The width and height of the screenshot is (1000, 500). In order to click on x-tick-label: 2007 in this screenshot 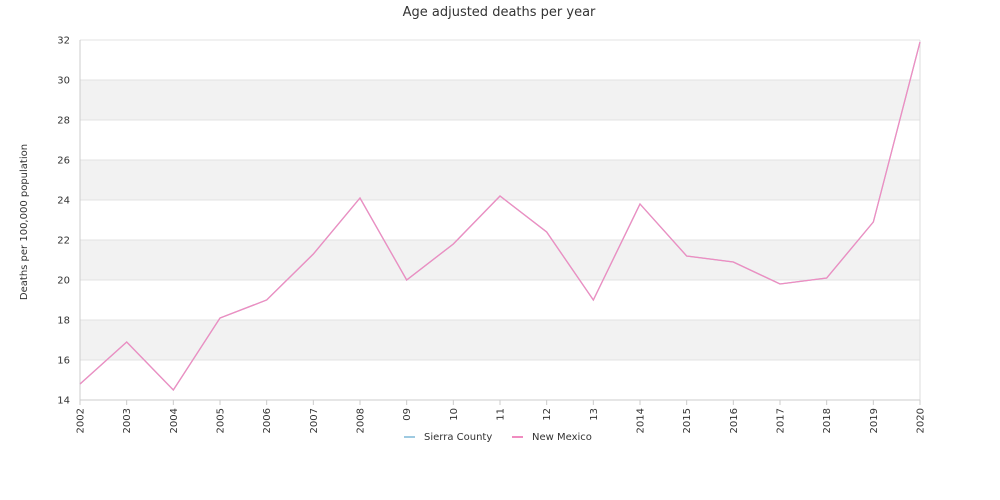, I will do `click(314, 420)`.